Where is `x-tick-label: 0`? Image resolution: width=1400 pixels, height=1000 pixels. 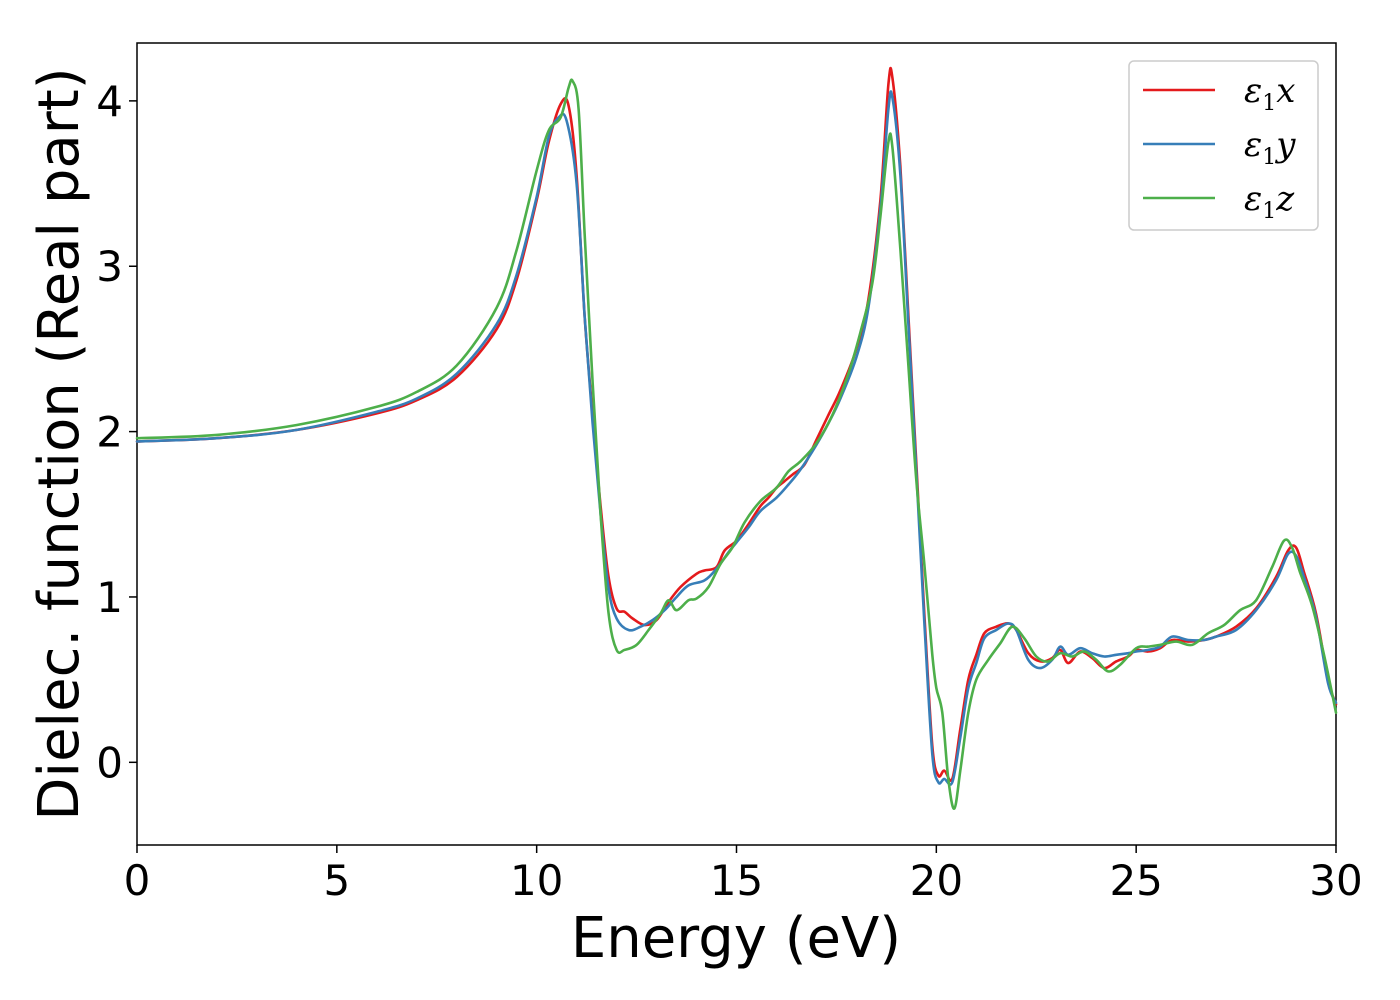 x-tick-label: 0 is located at coordinates (137, 880).